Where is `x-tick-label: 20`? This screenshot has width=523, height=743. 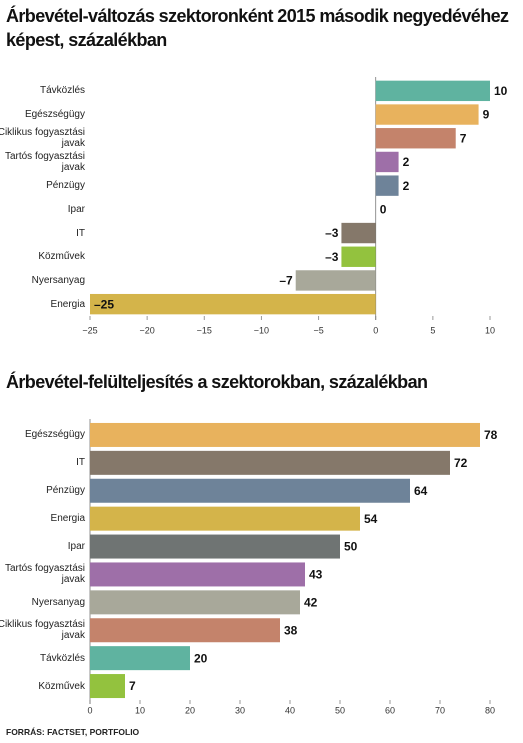
x-tick-label: 20 is located at coordinates (190, 710).